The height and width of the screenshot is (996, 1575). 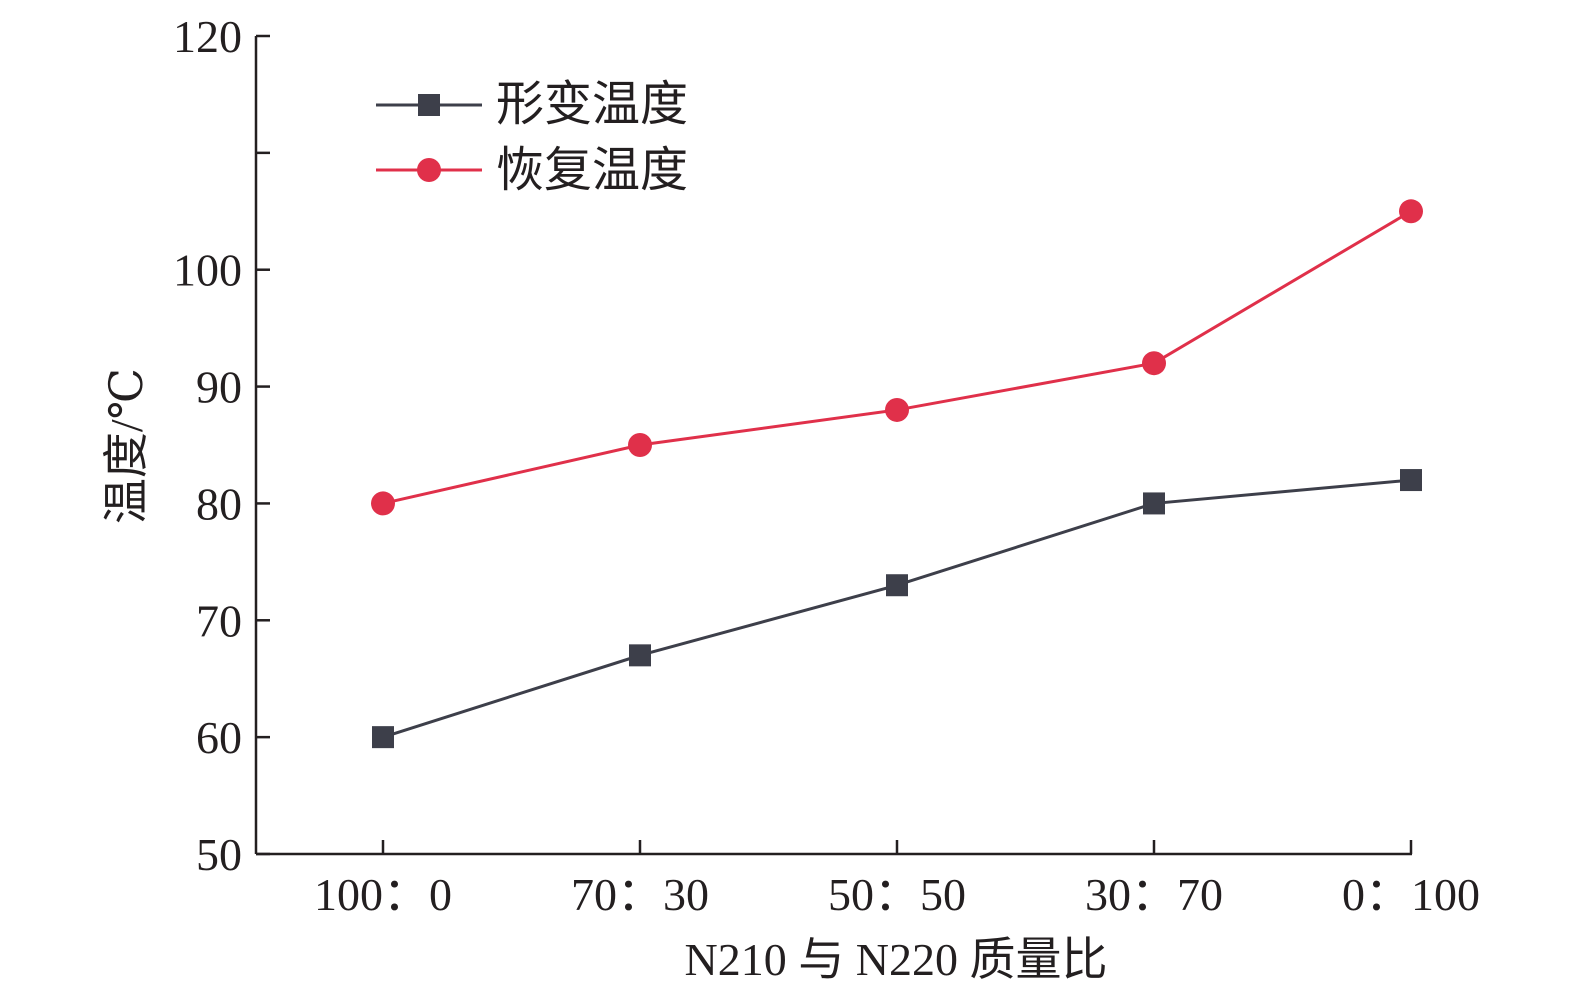 I want to click on y-tick-label: 60, so click(x=219, y=737).